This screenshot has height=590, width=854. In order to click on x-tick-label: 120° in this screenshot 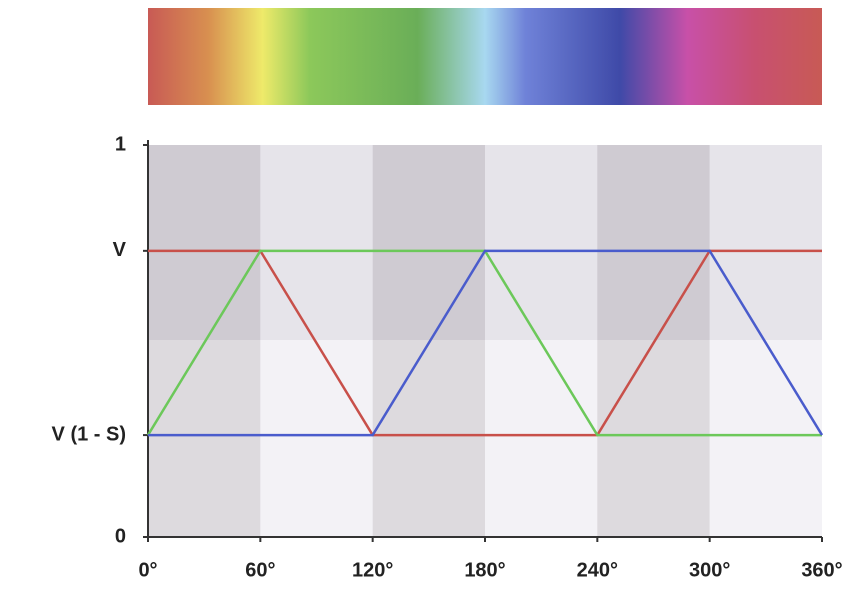, I will do `click(372, 570)`.